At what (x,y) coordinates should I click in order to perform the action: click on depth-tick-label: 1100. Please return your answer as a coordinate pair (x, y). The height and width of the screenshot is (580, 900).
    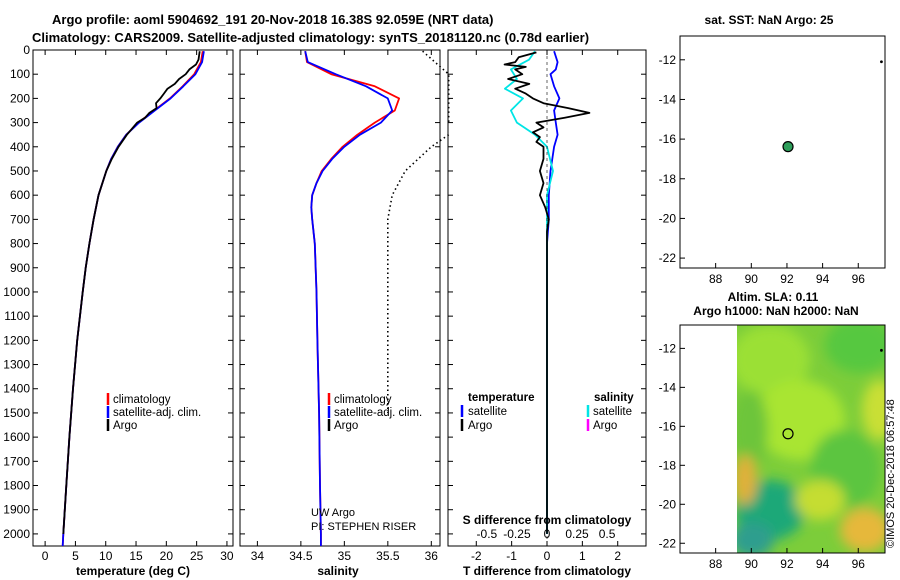
    Looking at the image, I should click on (17, 316).